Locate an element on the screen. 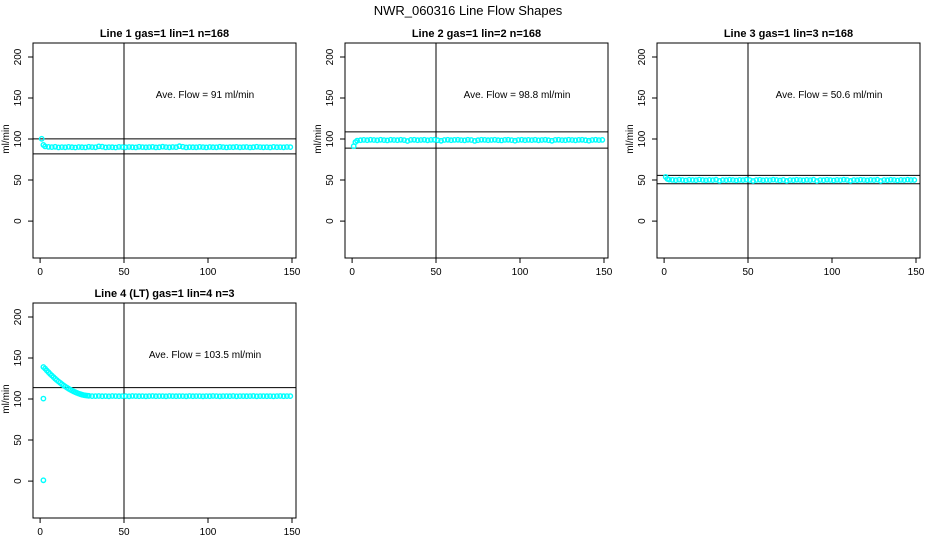 The height and width of the screenshot is (540, 936). ave-flow-annotation: Ave. Flow = 91 ml/min is located at coordinates (205, 95).